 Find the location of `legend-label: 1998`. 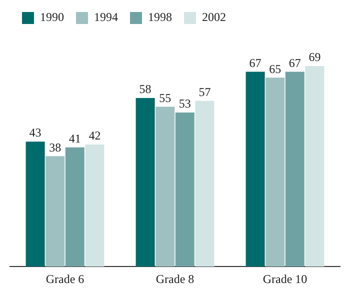

legend-label: 1998 is located at coordinates (160, 17).